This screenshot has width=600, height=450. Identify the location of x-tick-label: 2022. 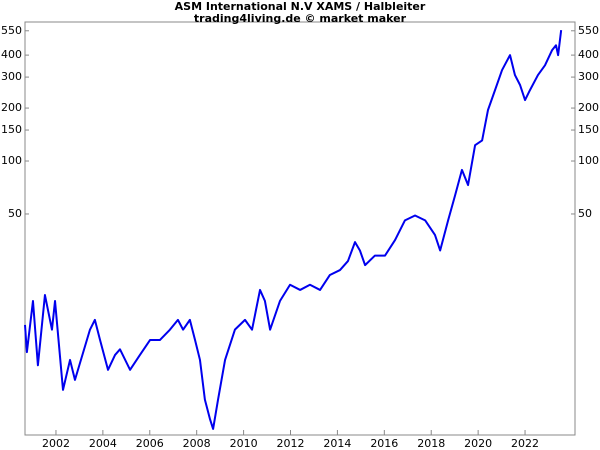
(525, 443).